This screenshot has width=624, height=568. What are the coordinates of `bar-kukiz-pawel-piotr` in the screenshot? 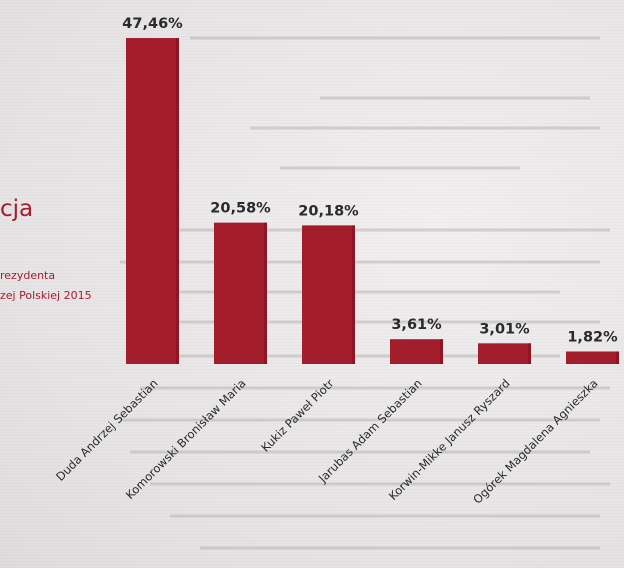 It's located at (328, 294).